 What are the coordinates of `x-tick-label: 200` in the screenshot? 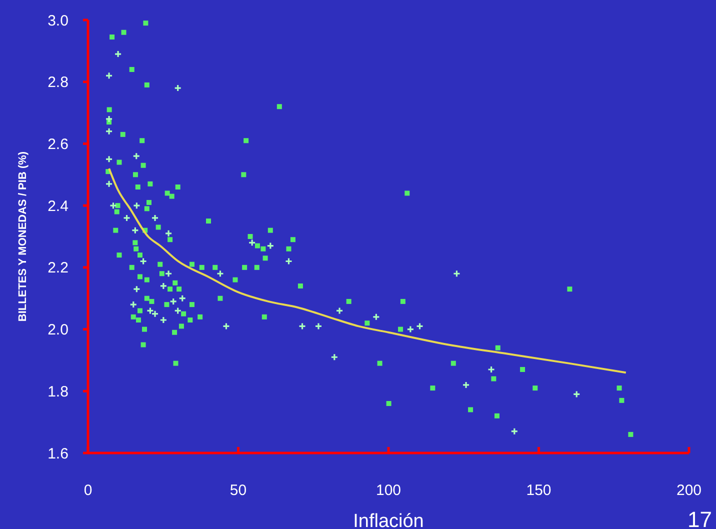 It's located at (689, 490).